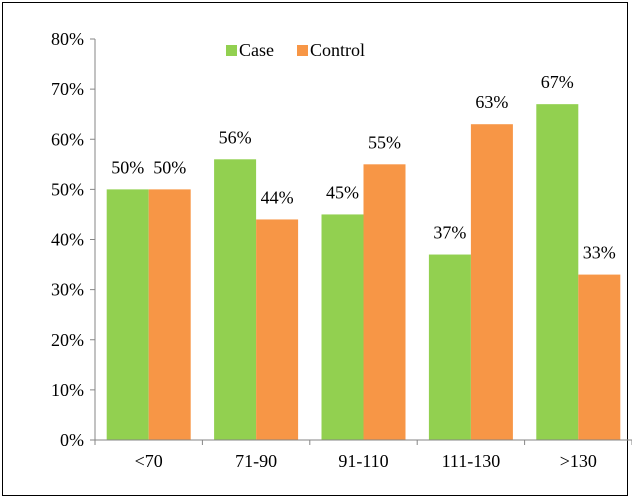 The image size is (632, 500). Describe the element at coordinates (277, 197) in the screenshot. I see `data-label-control-2: 44%` at that location.